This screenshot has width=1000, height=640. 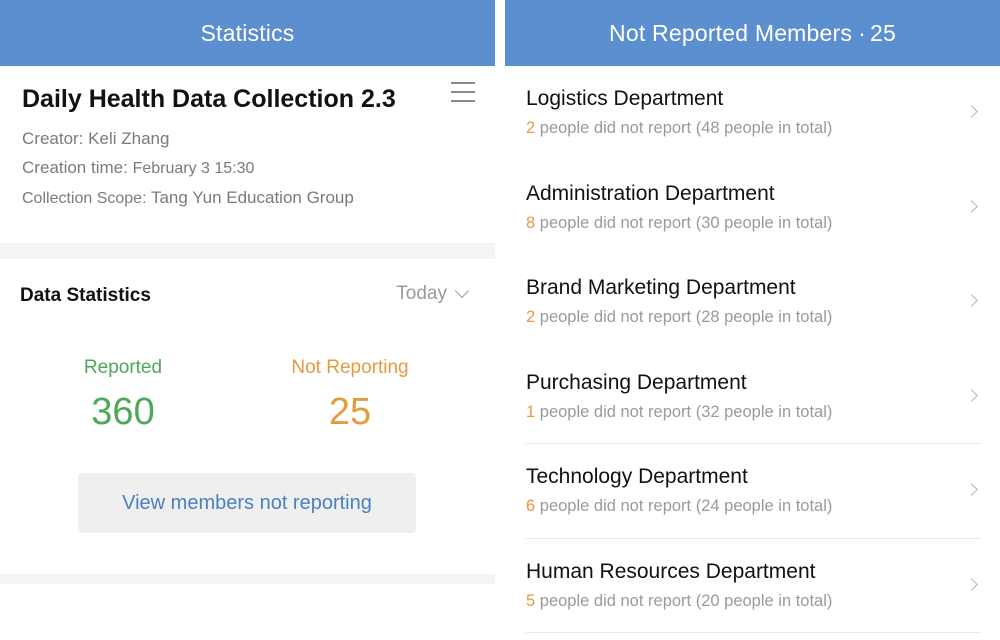 I want to click on view-members-not-reporting-button: View members not reporting, so click(x=247, y=503).